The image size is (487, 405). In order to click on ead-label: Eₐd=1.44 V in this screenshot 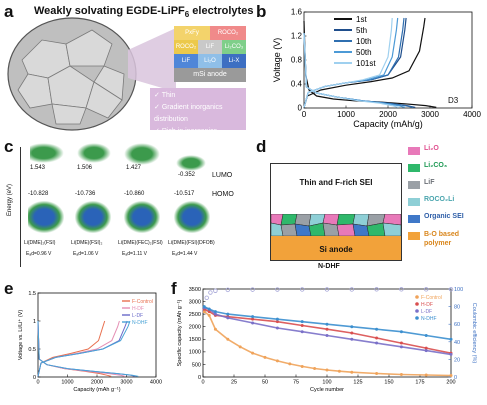, I will do `click(185, 254)`.